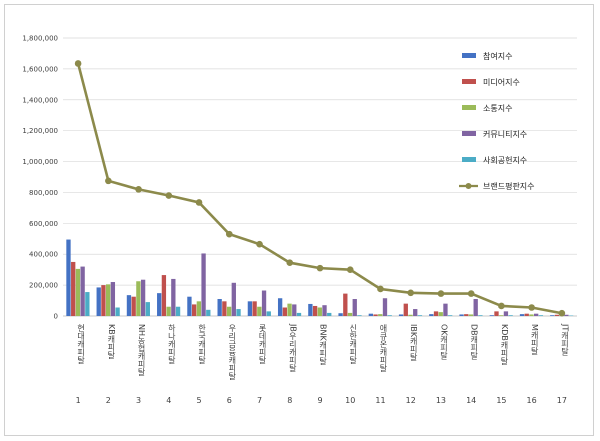  What do you see at coordinates (201, 344) in the screenshot?
I see `category-label: 한국캐피탈` at bounding box center [201, 344].